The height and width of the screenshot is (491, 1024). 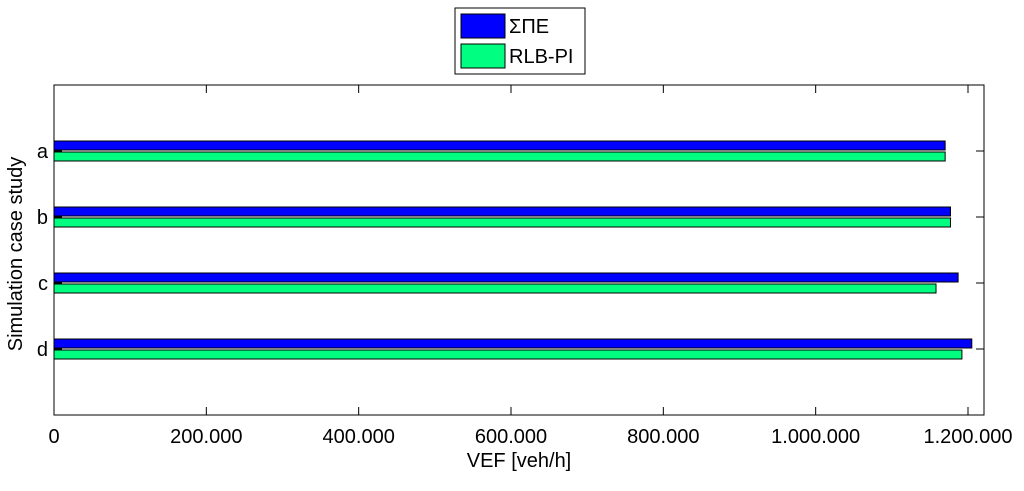 What do you see at coordinates (663, 437) in the screenshot?
I see `x-tick-label: 800.000` at bounding box center [663, 437].